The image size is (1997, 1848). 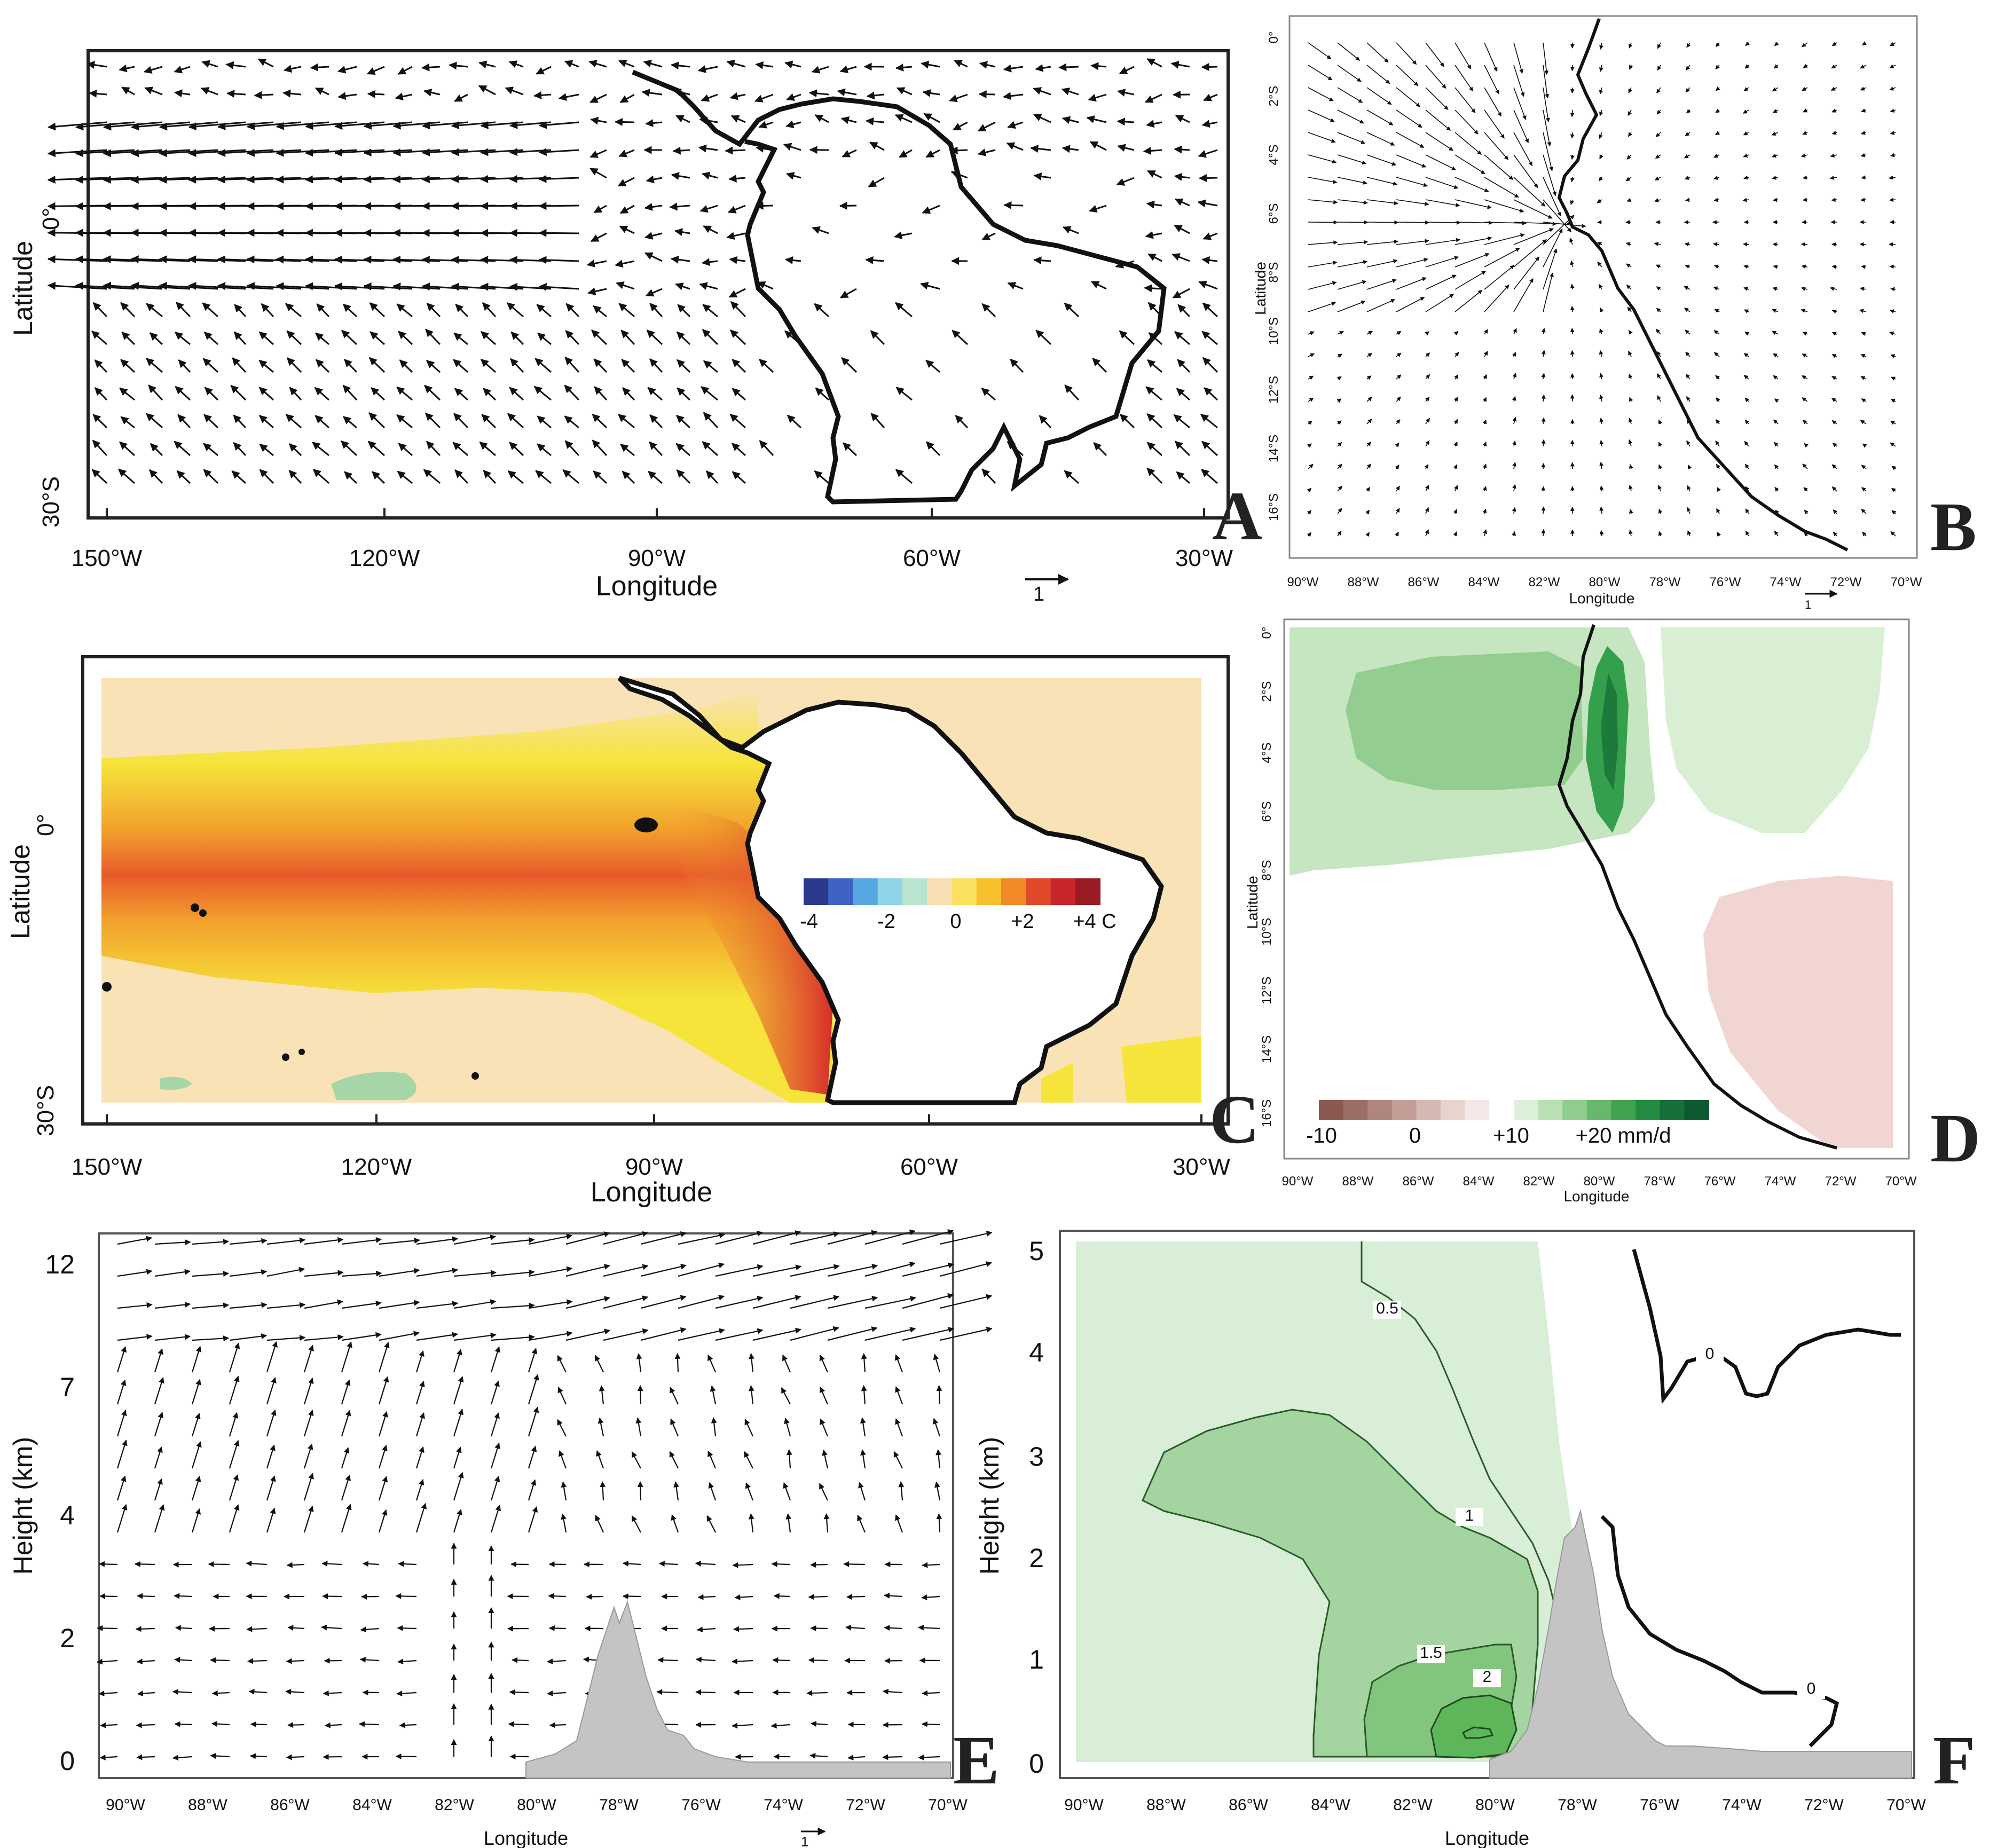 I want to click on colorbar-label: +10, so click(x=1511, y=1135).